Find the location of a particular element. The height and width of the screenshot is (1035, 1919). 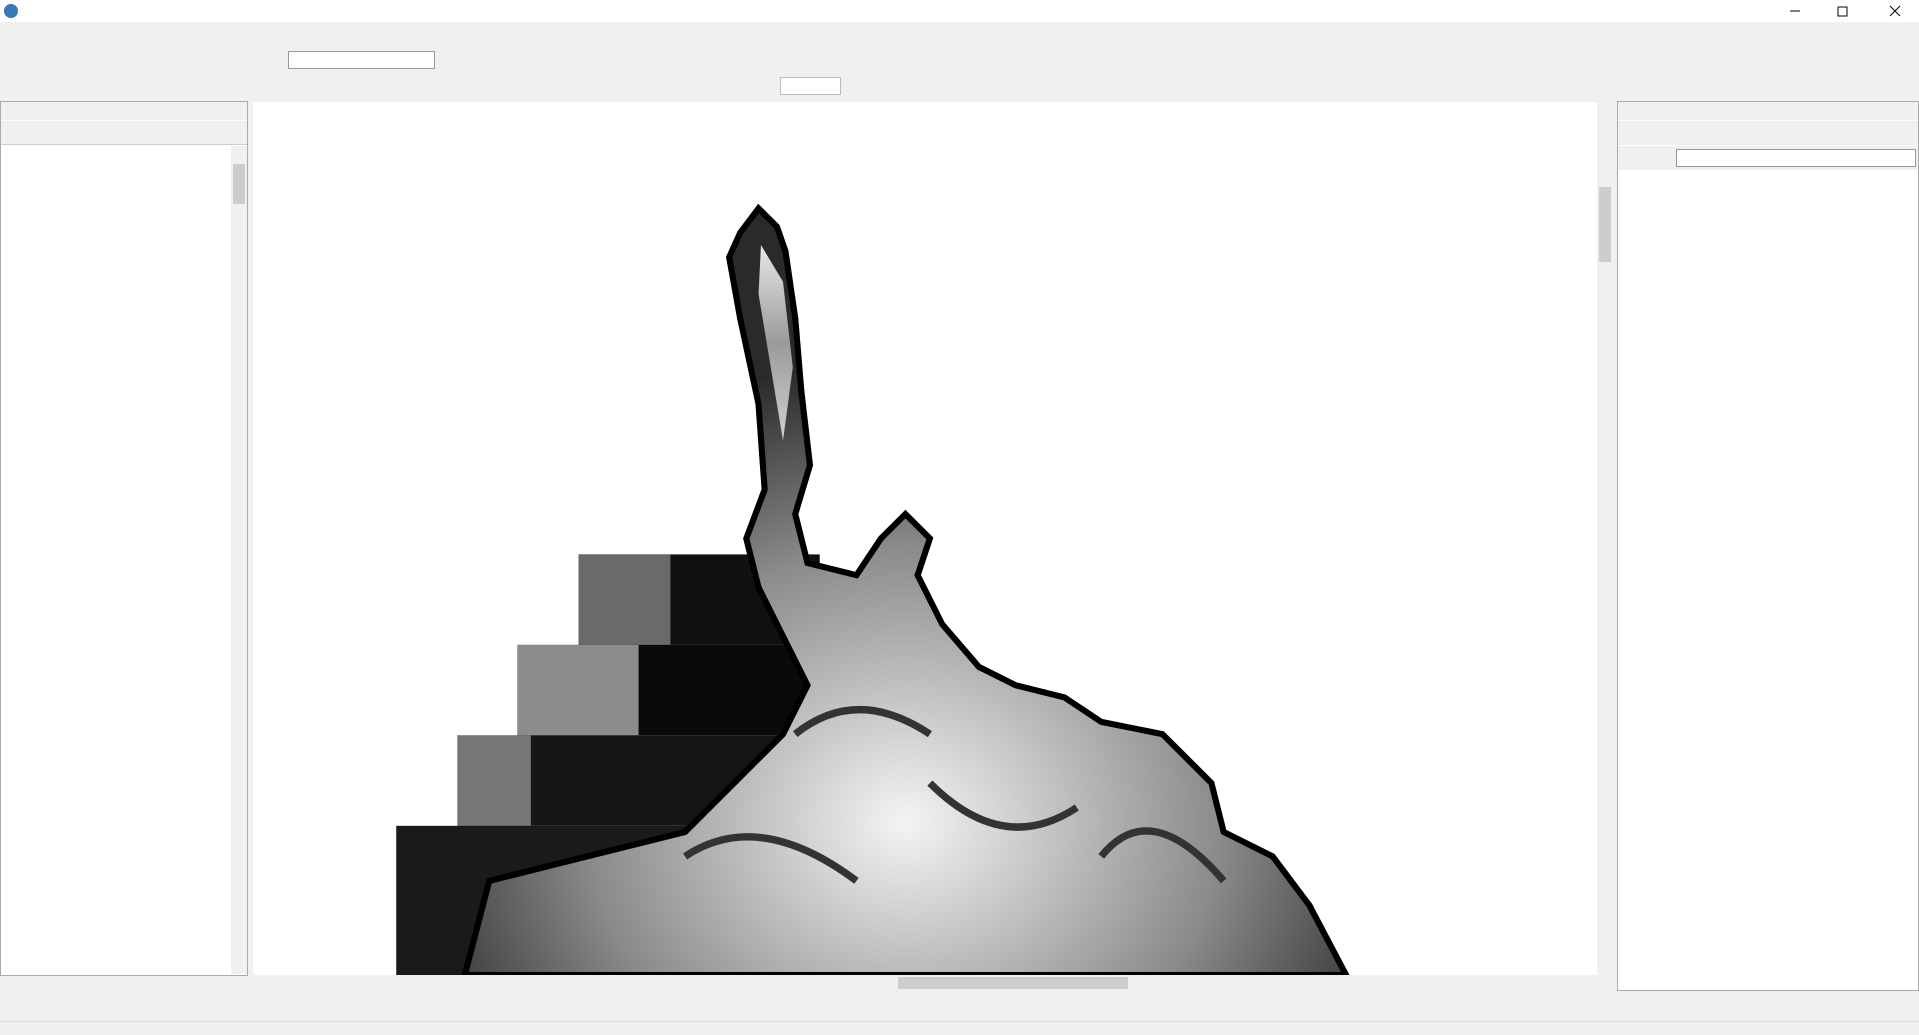

toc-panel is located at coordinates (124, 538).